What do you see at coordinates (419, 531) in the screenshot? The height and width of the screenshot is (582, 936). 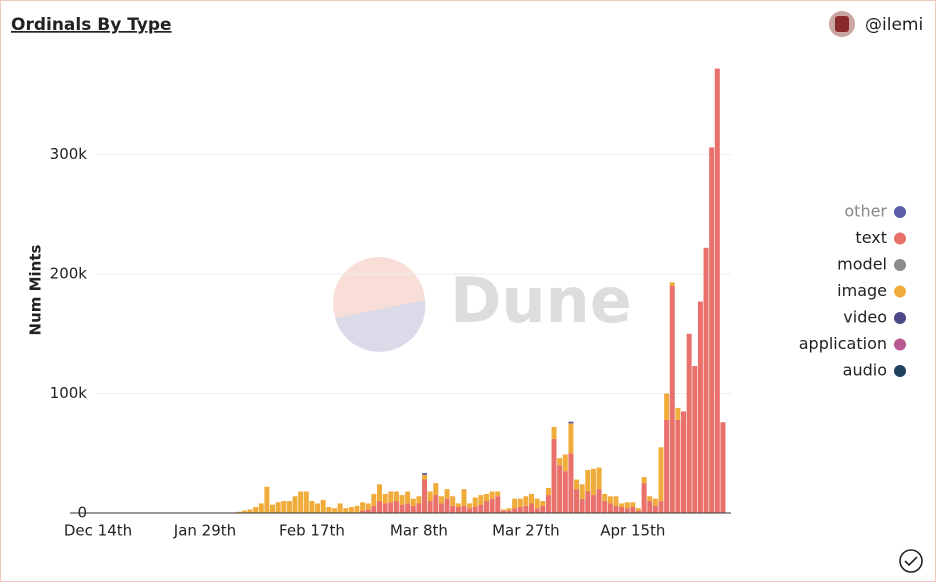 I see `x-tick-label: Mar 8th` at bounding box center [419, 531].